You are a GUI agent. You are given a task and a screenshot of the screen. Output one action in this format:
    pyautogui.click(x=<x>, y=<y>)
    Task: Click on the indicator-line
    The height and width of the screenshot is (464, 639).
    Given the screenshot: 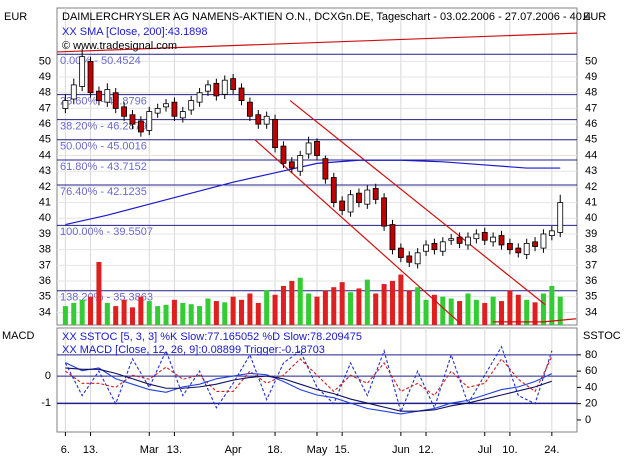 What is the action you would take?
    pyautogui.click(x=309, y=389)
    